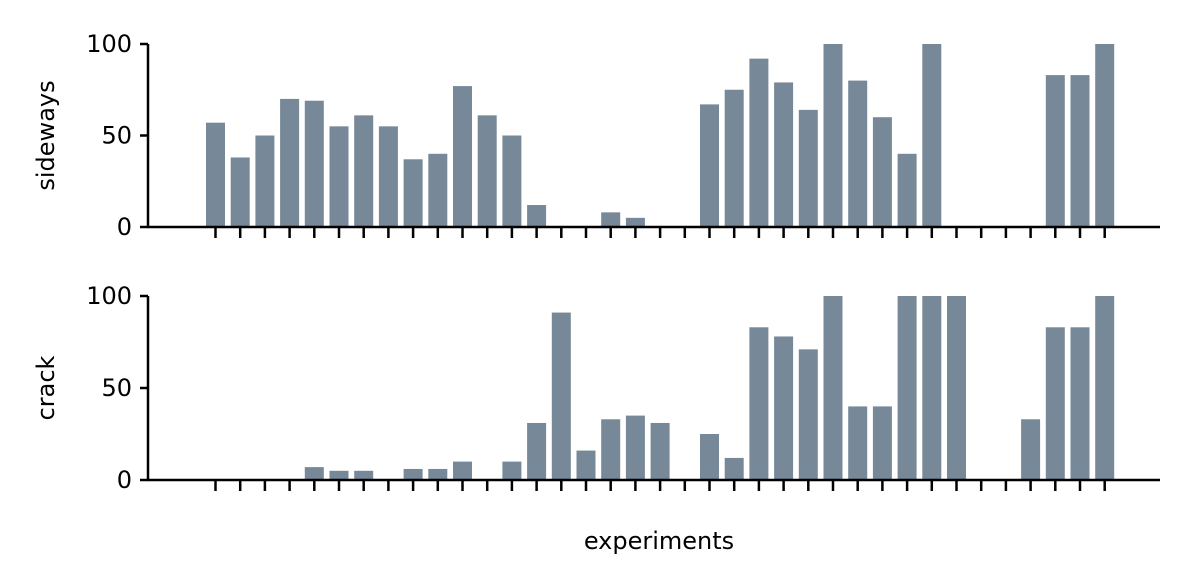 This screenshot has width=1188, height=588. I want to click on y-axis-label: sideways, so click(46, 135).